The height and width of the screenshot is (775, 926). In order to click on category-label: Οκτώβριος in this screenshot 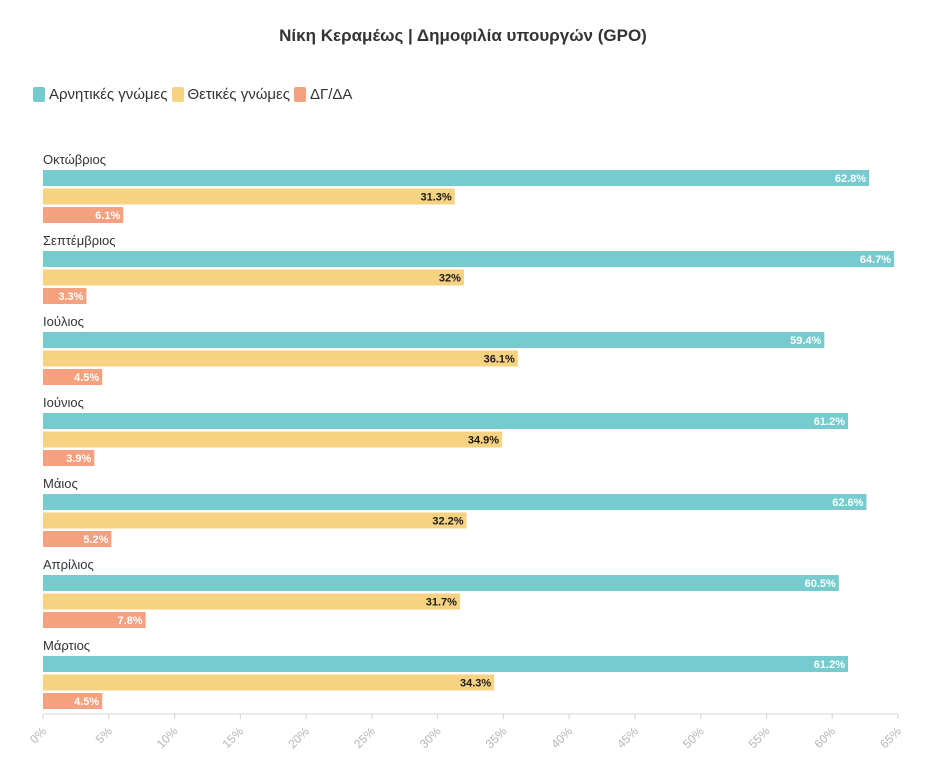, I will do `click(74, 159)`.